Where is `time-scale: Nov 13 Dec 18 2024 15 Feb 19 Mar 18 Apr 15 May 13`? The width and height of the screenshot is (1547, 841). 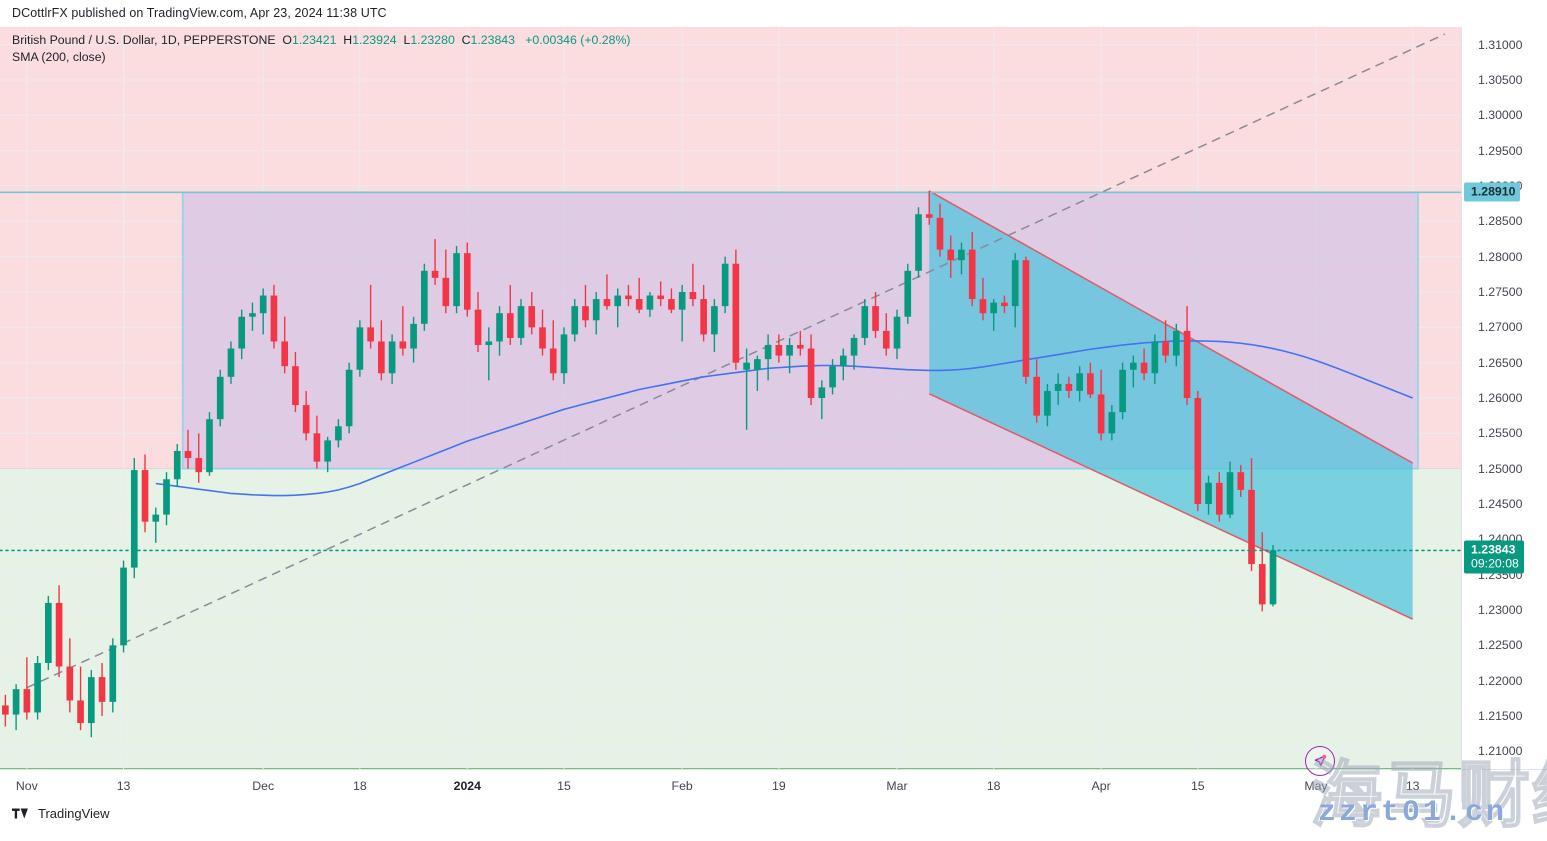
time-scale: Nov 13 Dec 18 2024 15 Feb 19 Mar 18 Apr 15 May 13 is located at coordinates (730, 785).